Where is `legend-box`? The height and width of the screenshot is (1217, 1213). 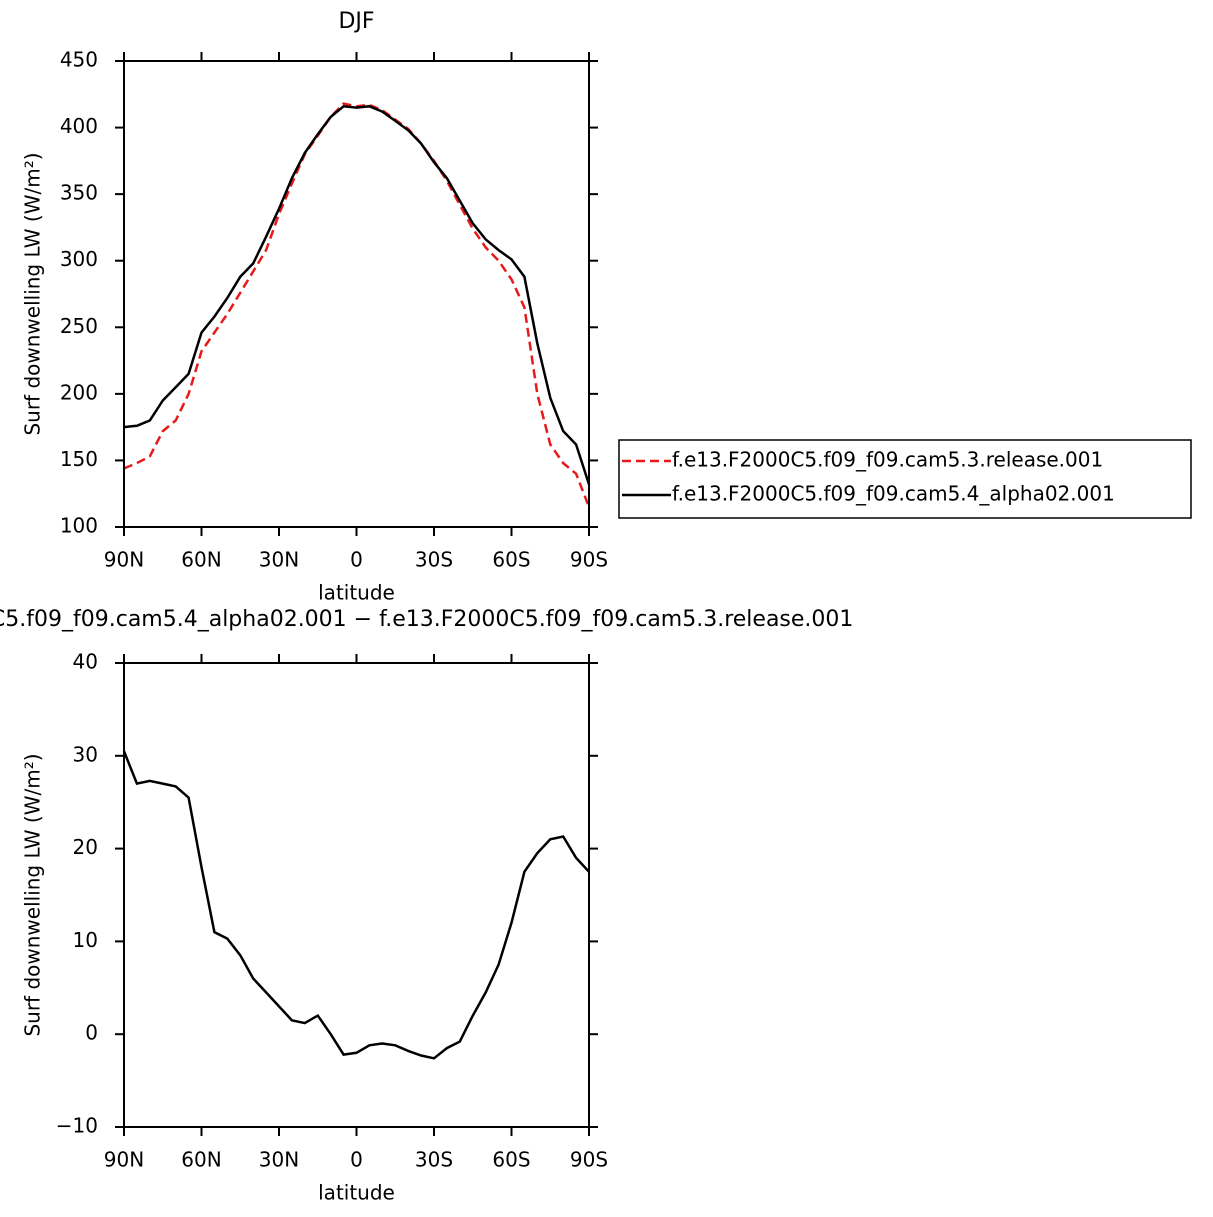 legend-box is located at coordinates (905, 479).